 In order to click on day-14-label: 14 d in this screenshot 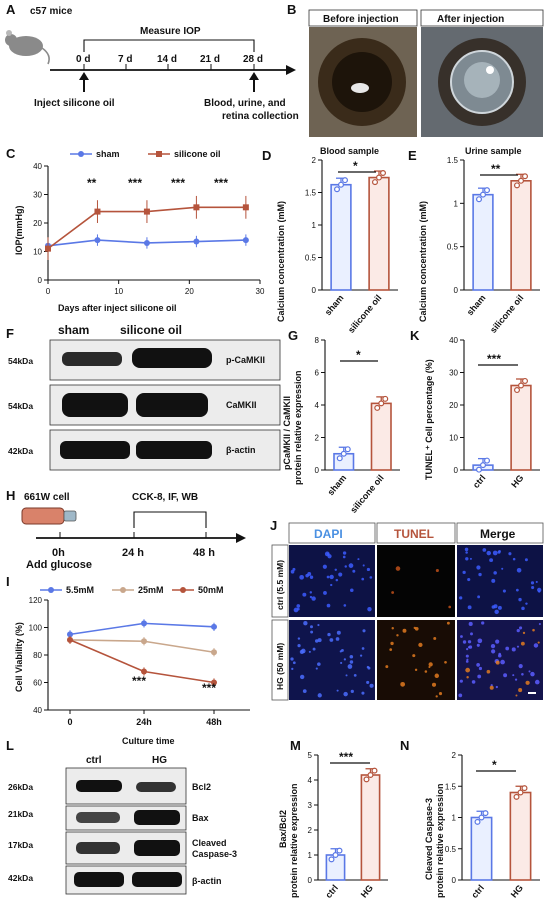, I will do `click(167, 59)`.